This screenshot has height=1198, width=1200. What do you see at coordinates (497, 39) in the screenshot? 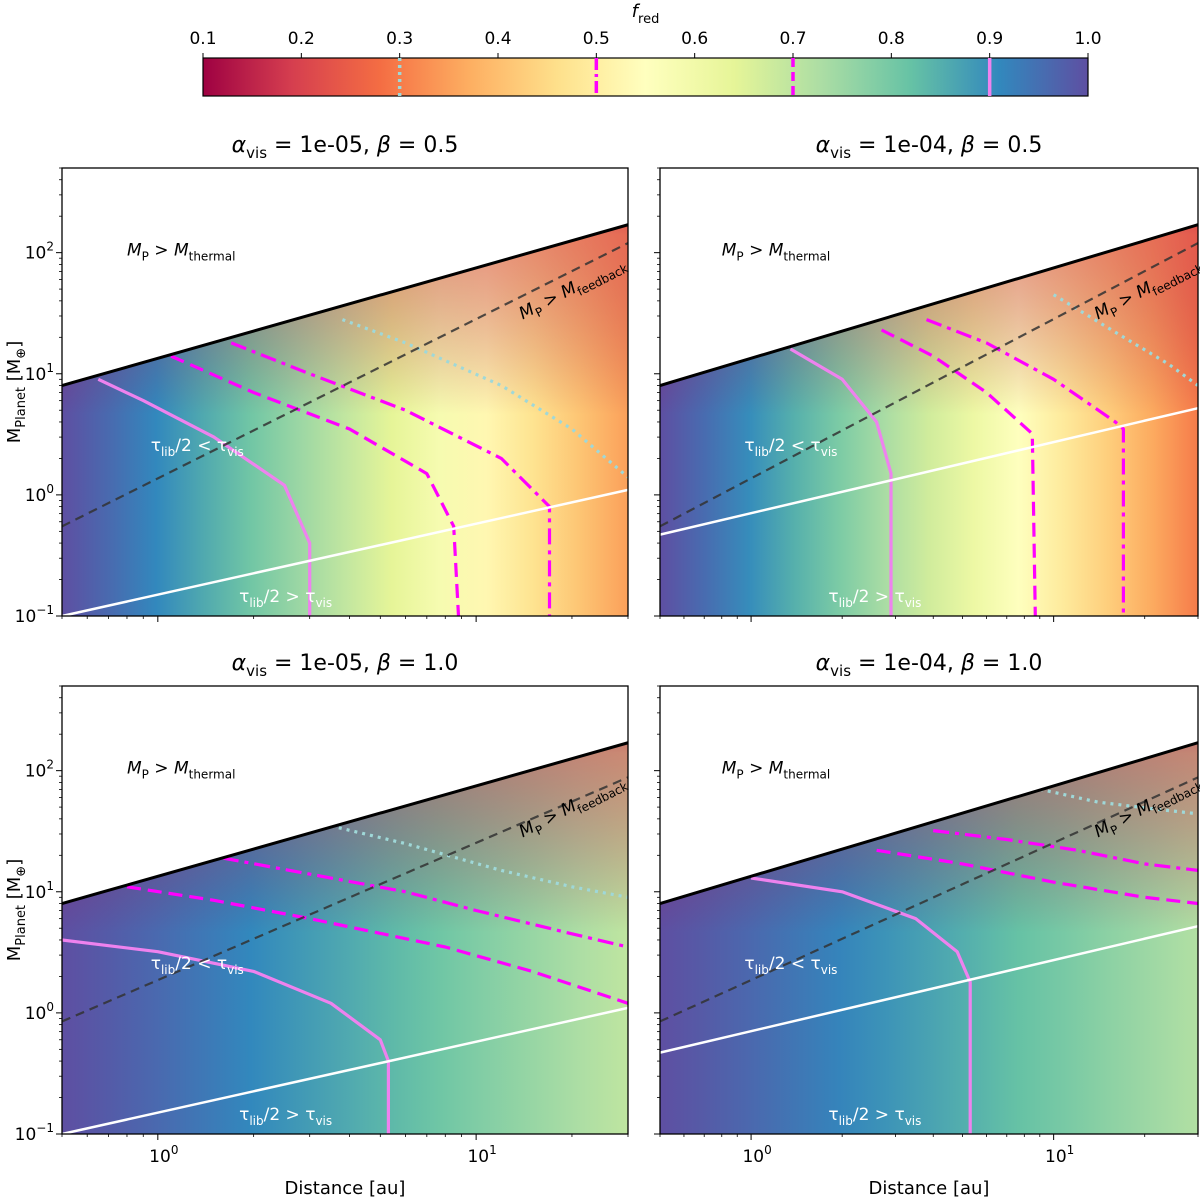
I see `colorbar-tick-label: 0.4` at bounding box center [497, 39].